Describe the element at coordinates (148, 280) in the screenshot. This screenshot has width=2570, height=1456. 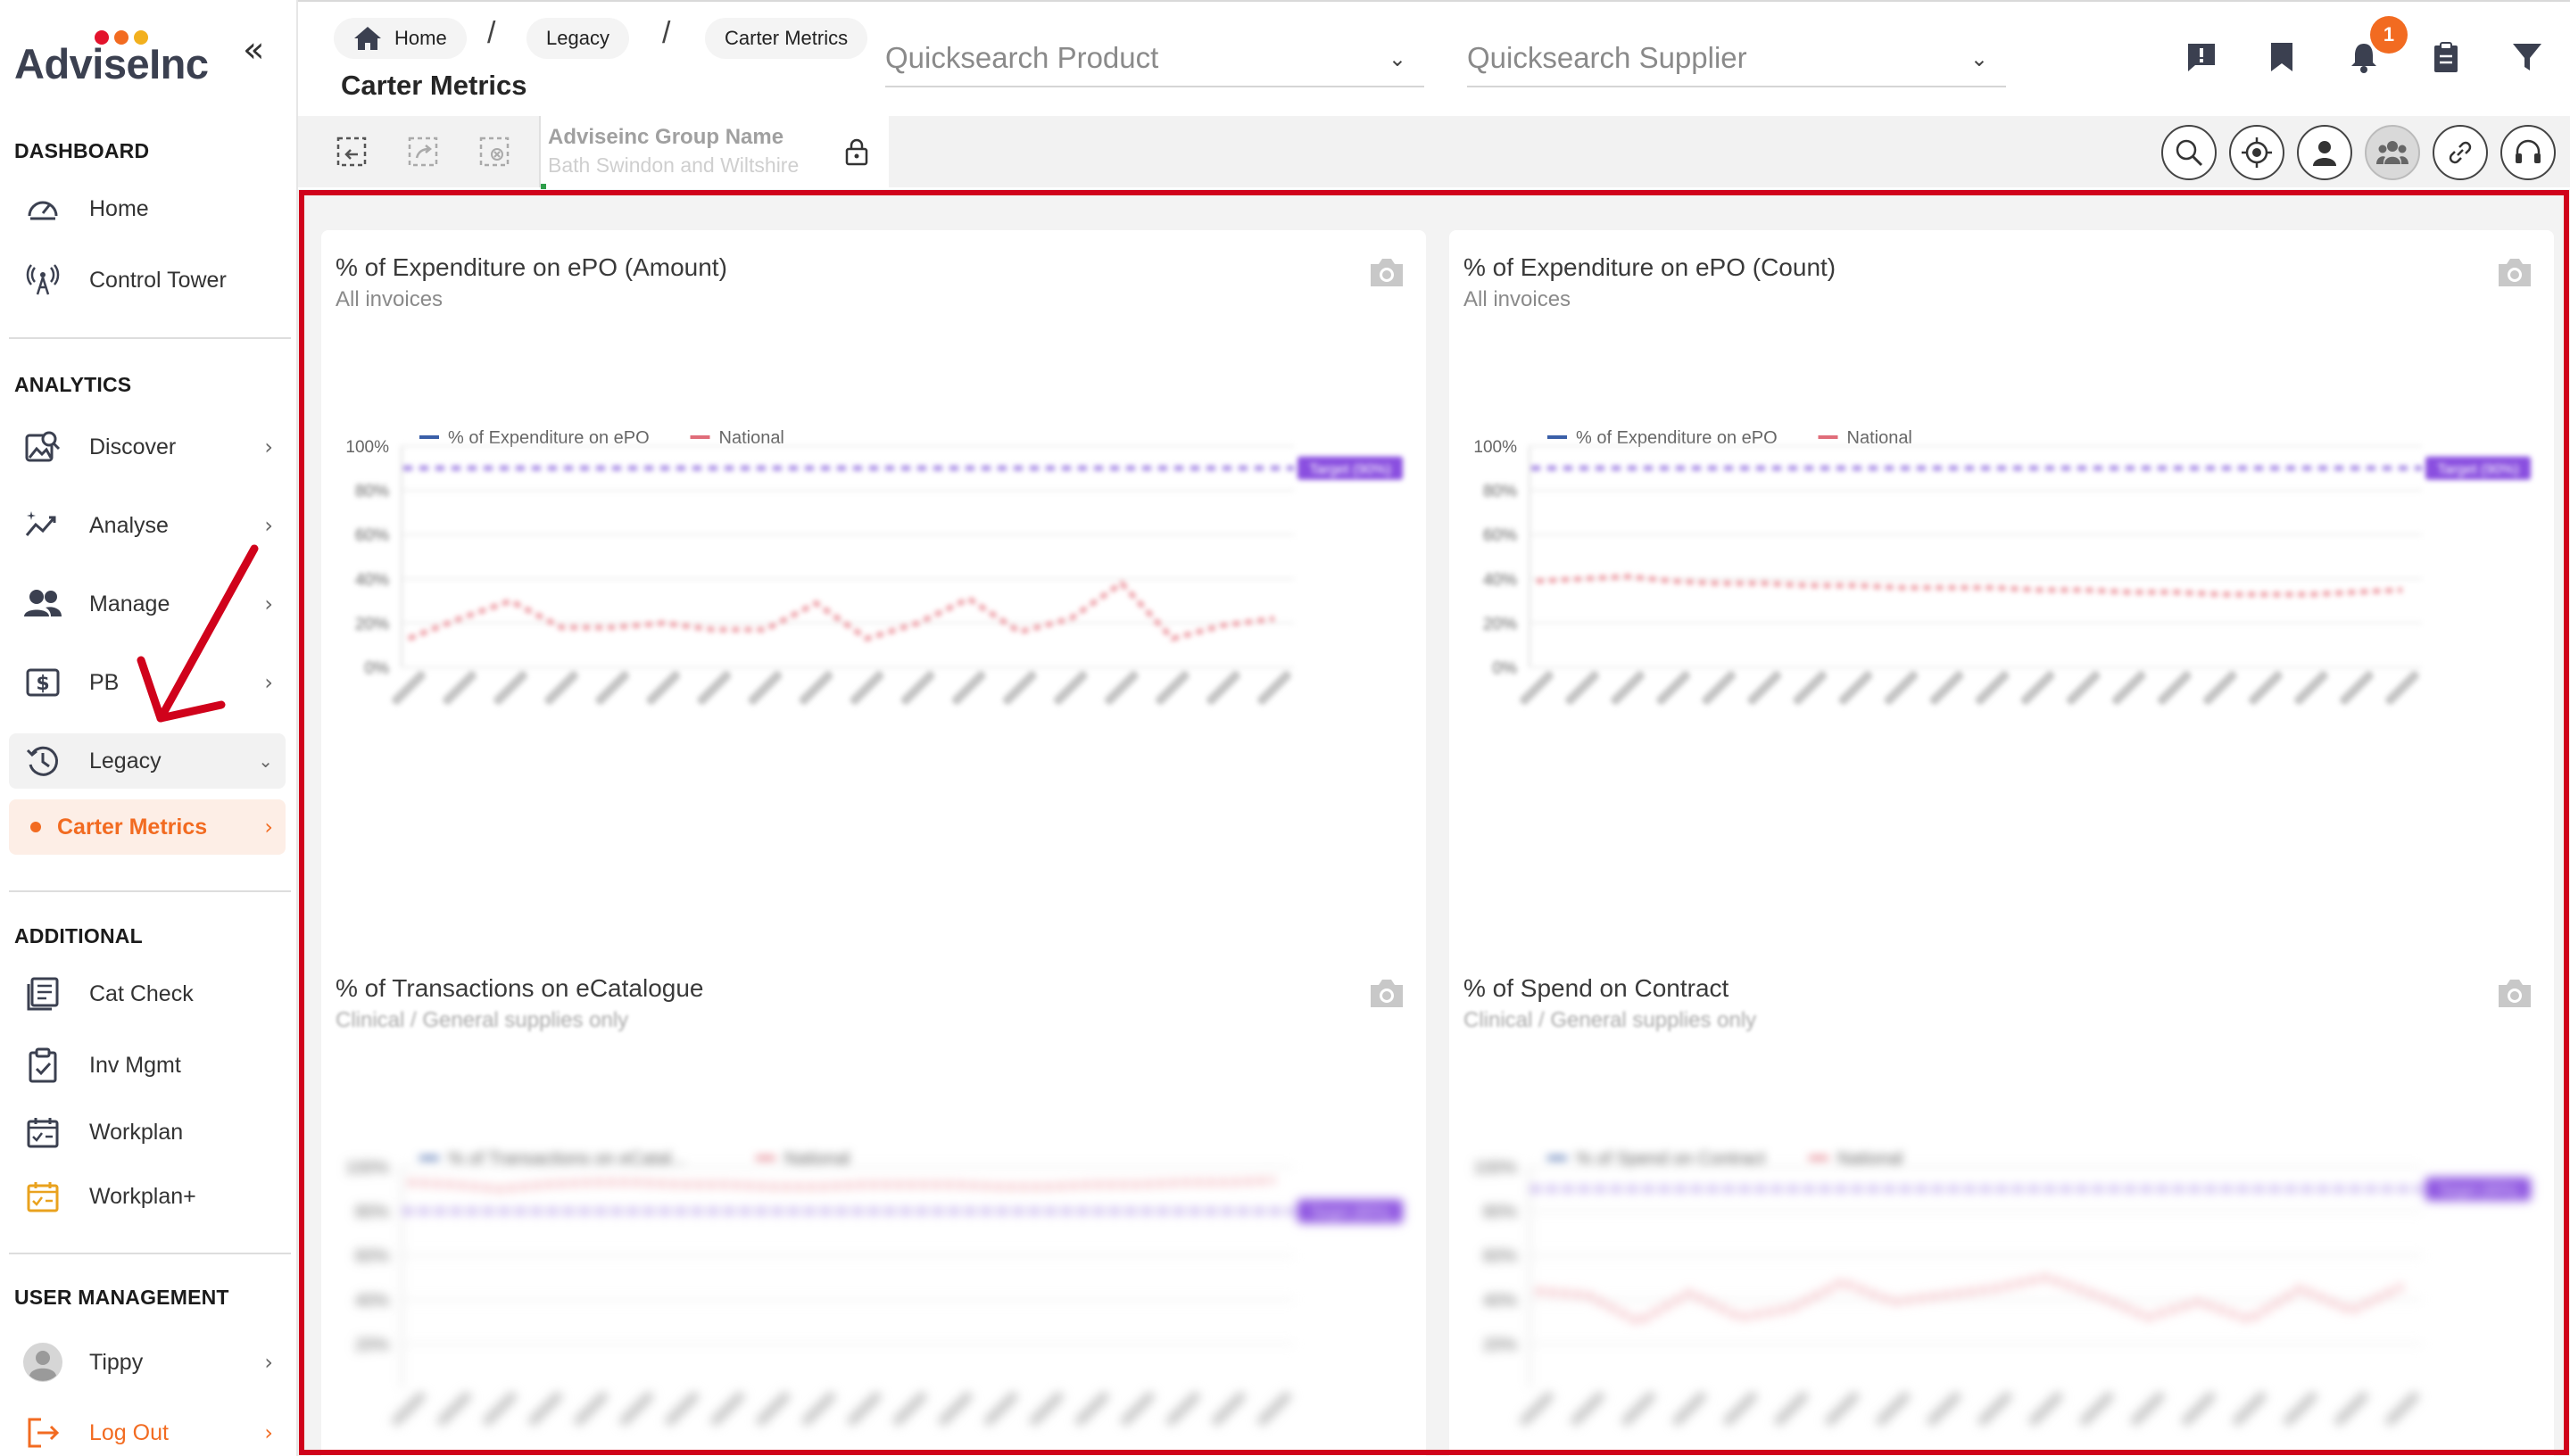
I see `sidebar-item-control-tower: Control Tower` at that location.